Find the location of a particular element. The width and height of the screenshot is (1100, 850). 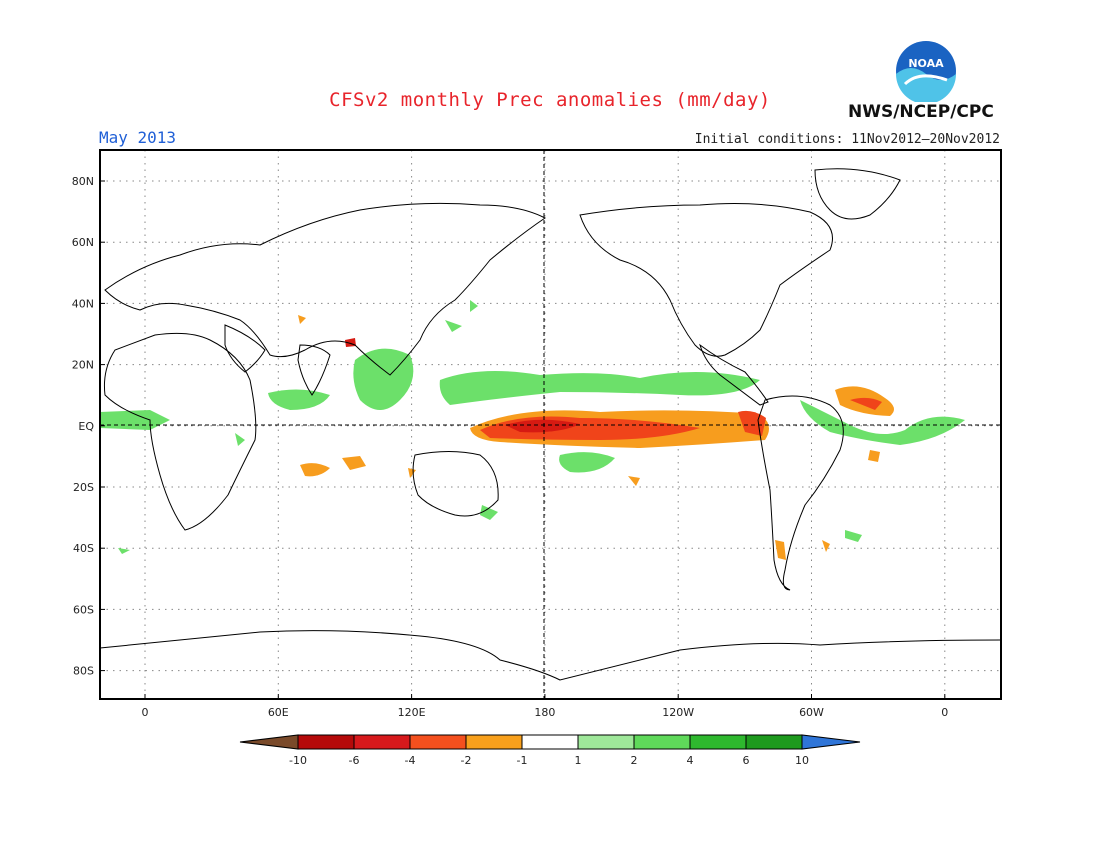

colorbar-label: 6 is located at coordinates (746, 760).